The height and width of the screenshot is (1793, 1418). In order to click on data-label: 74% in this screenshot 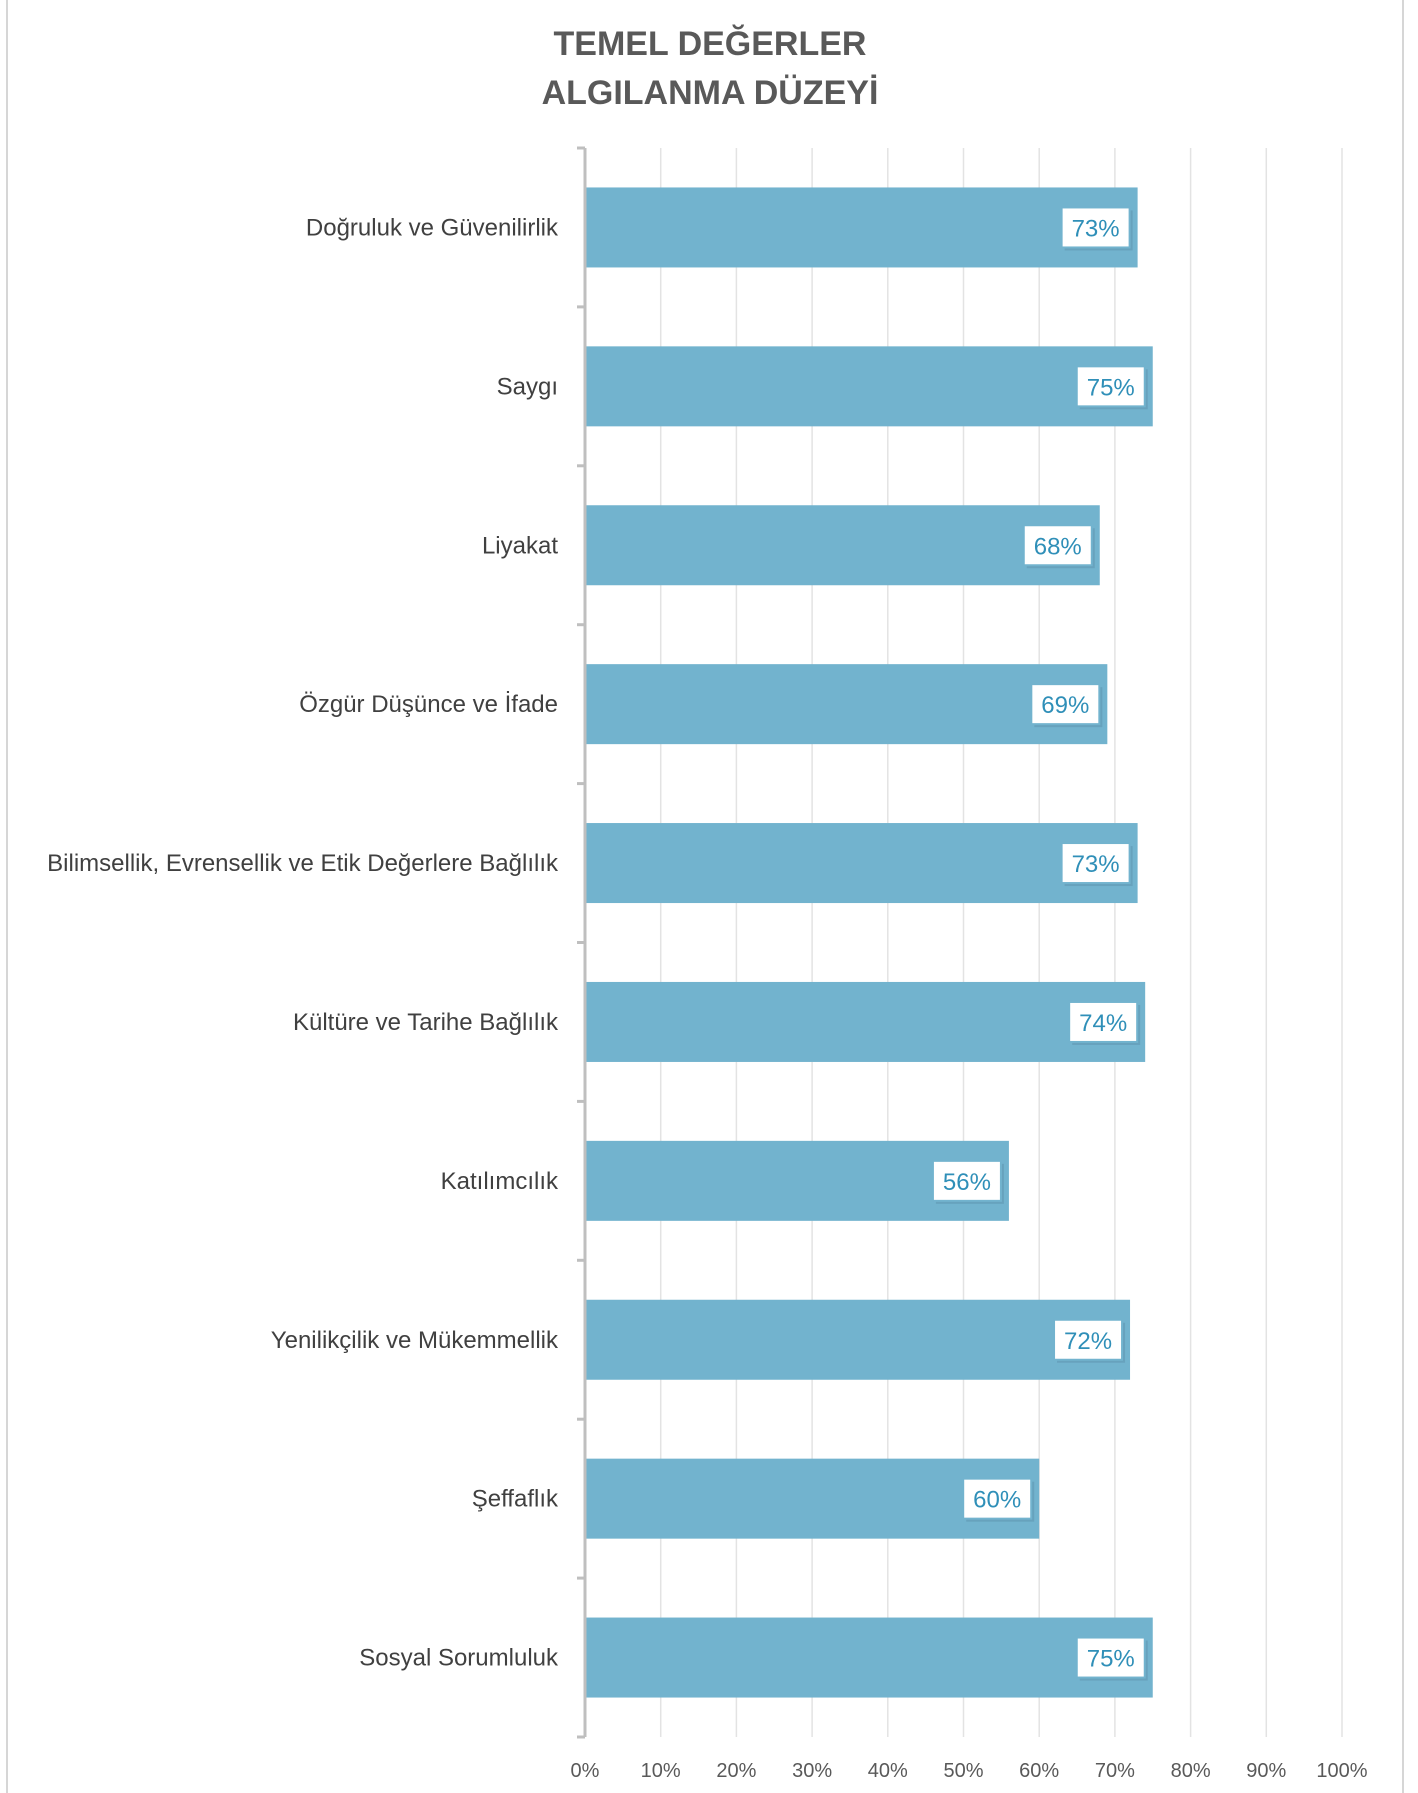, I will do `click(1103, 1023)`.